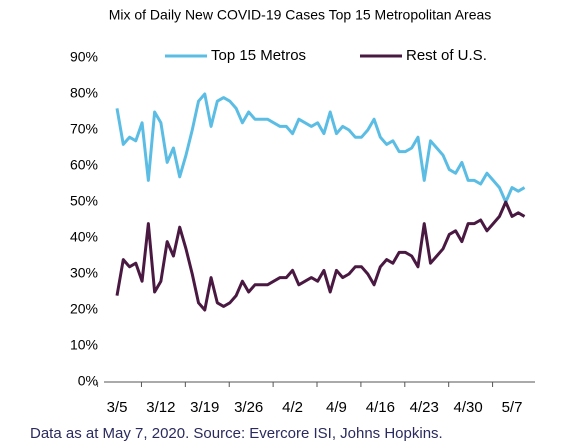 This screenshot has height=448, width=569. I want to click on y-tick-label: 50%, so click(84, 201).